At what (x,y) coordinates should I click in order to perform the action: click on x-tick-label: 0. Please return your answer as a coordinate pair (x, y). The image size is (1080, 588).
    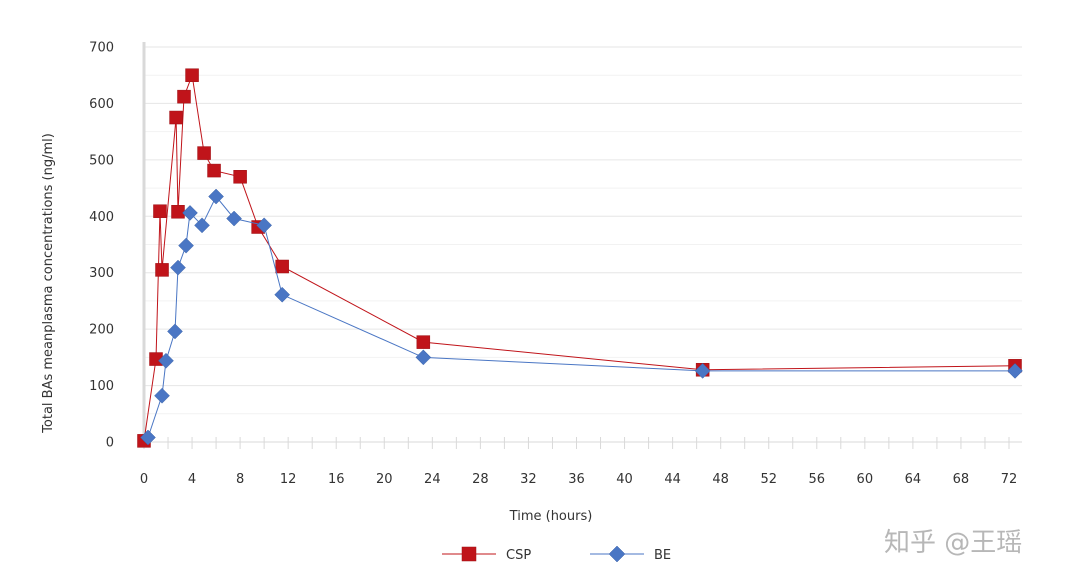
    Looking at the image, I should click on (144, 479).